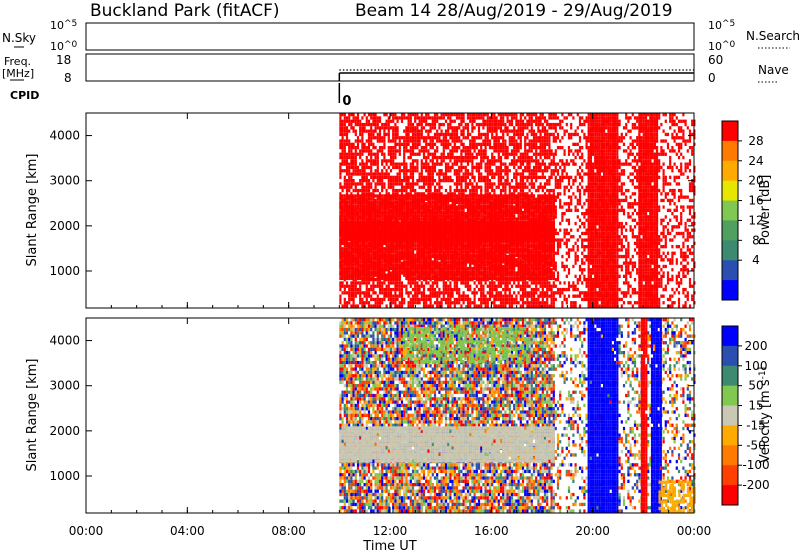 Image resolution: width=800 pixels, height=554 pixels. Describe the element at coordinates (712, 78) in the screenshot. I see `nave-tick-bottom: 0` at that location.